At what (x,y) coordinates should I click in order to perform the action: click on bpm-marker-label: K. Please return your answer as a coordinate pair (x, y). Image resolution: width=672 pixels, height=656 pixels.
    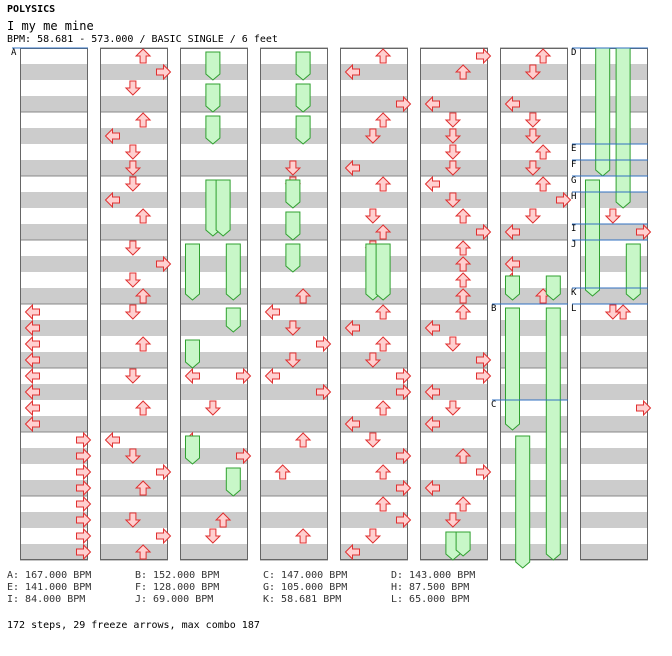
    Looking at the image, I should click on (574, 293).